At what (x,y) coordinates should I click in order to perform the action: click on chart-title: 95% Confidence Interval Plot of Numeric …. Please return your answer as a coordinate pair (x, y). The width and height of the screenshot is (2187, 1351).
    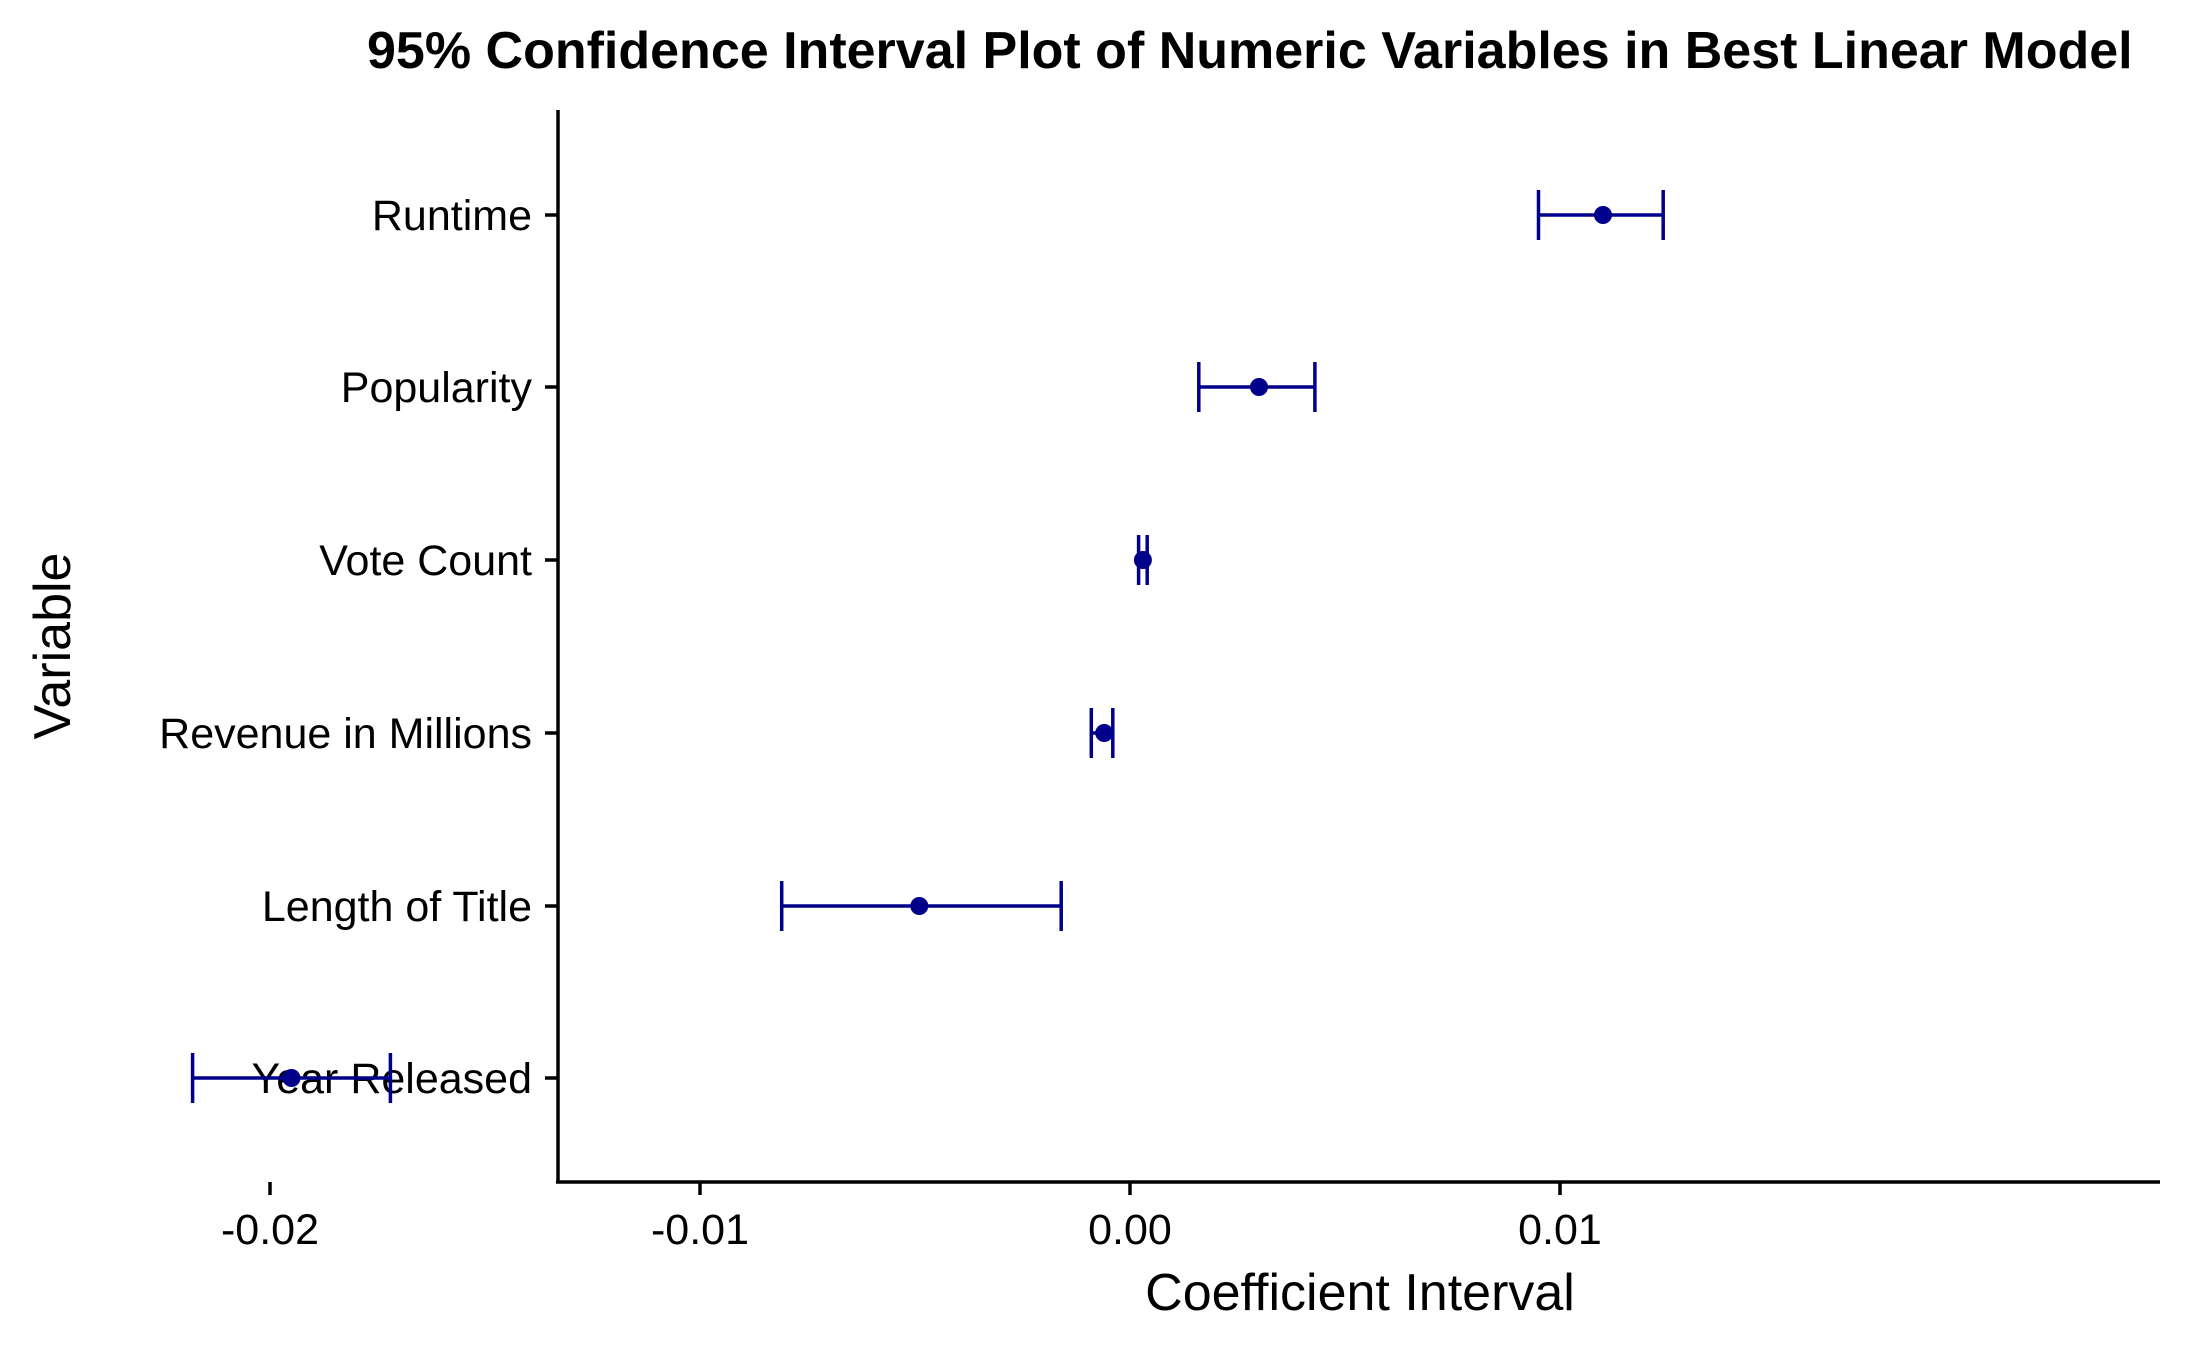
    Looking at the image, I should click on (1250, 51).